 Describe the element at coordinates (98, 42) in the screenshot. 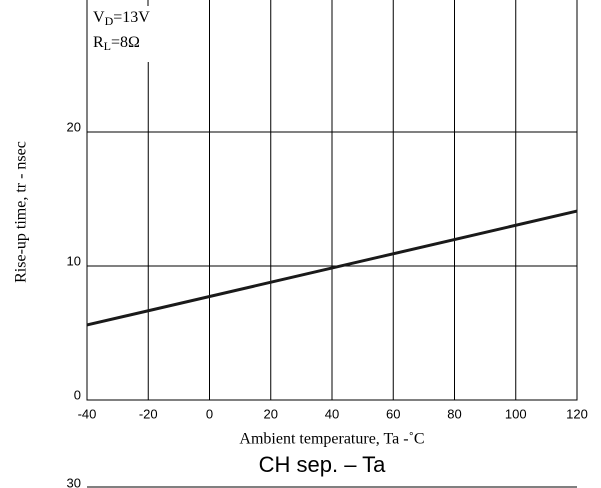

I see `annotation-main: R` at that location.